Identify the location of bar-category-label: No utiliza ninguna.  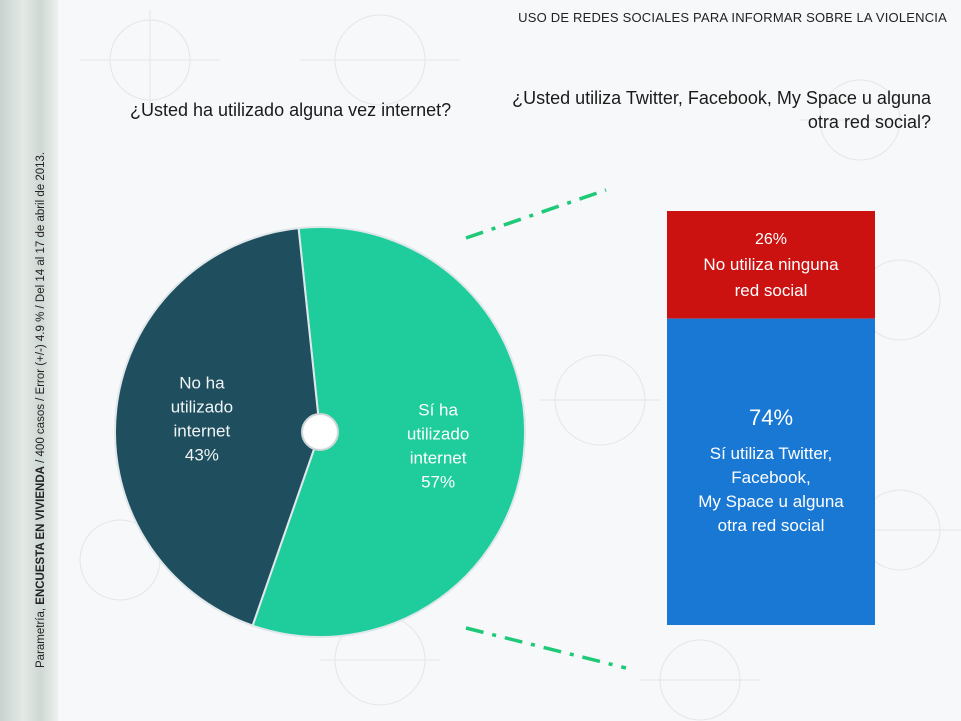
(771, 264).